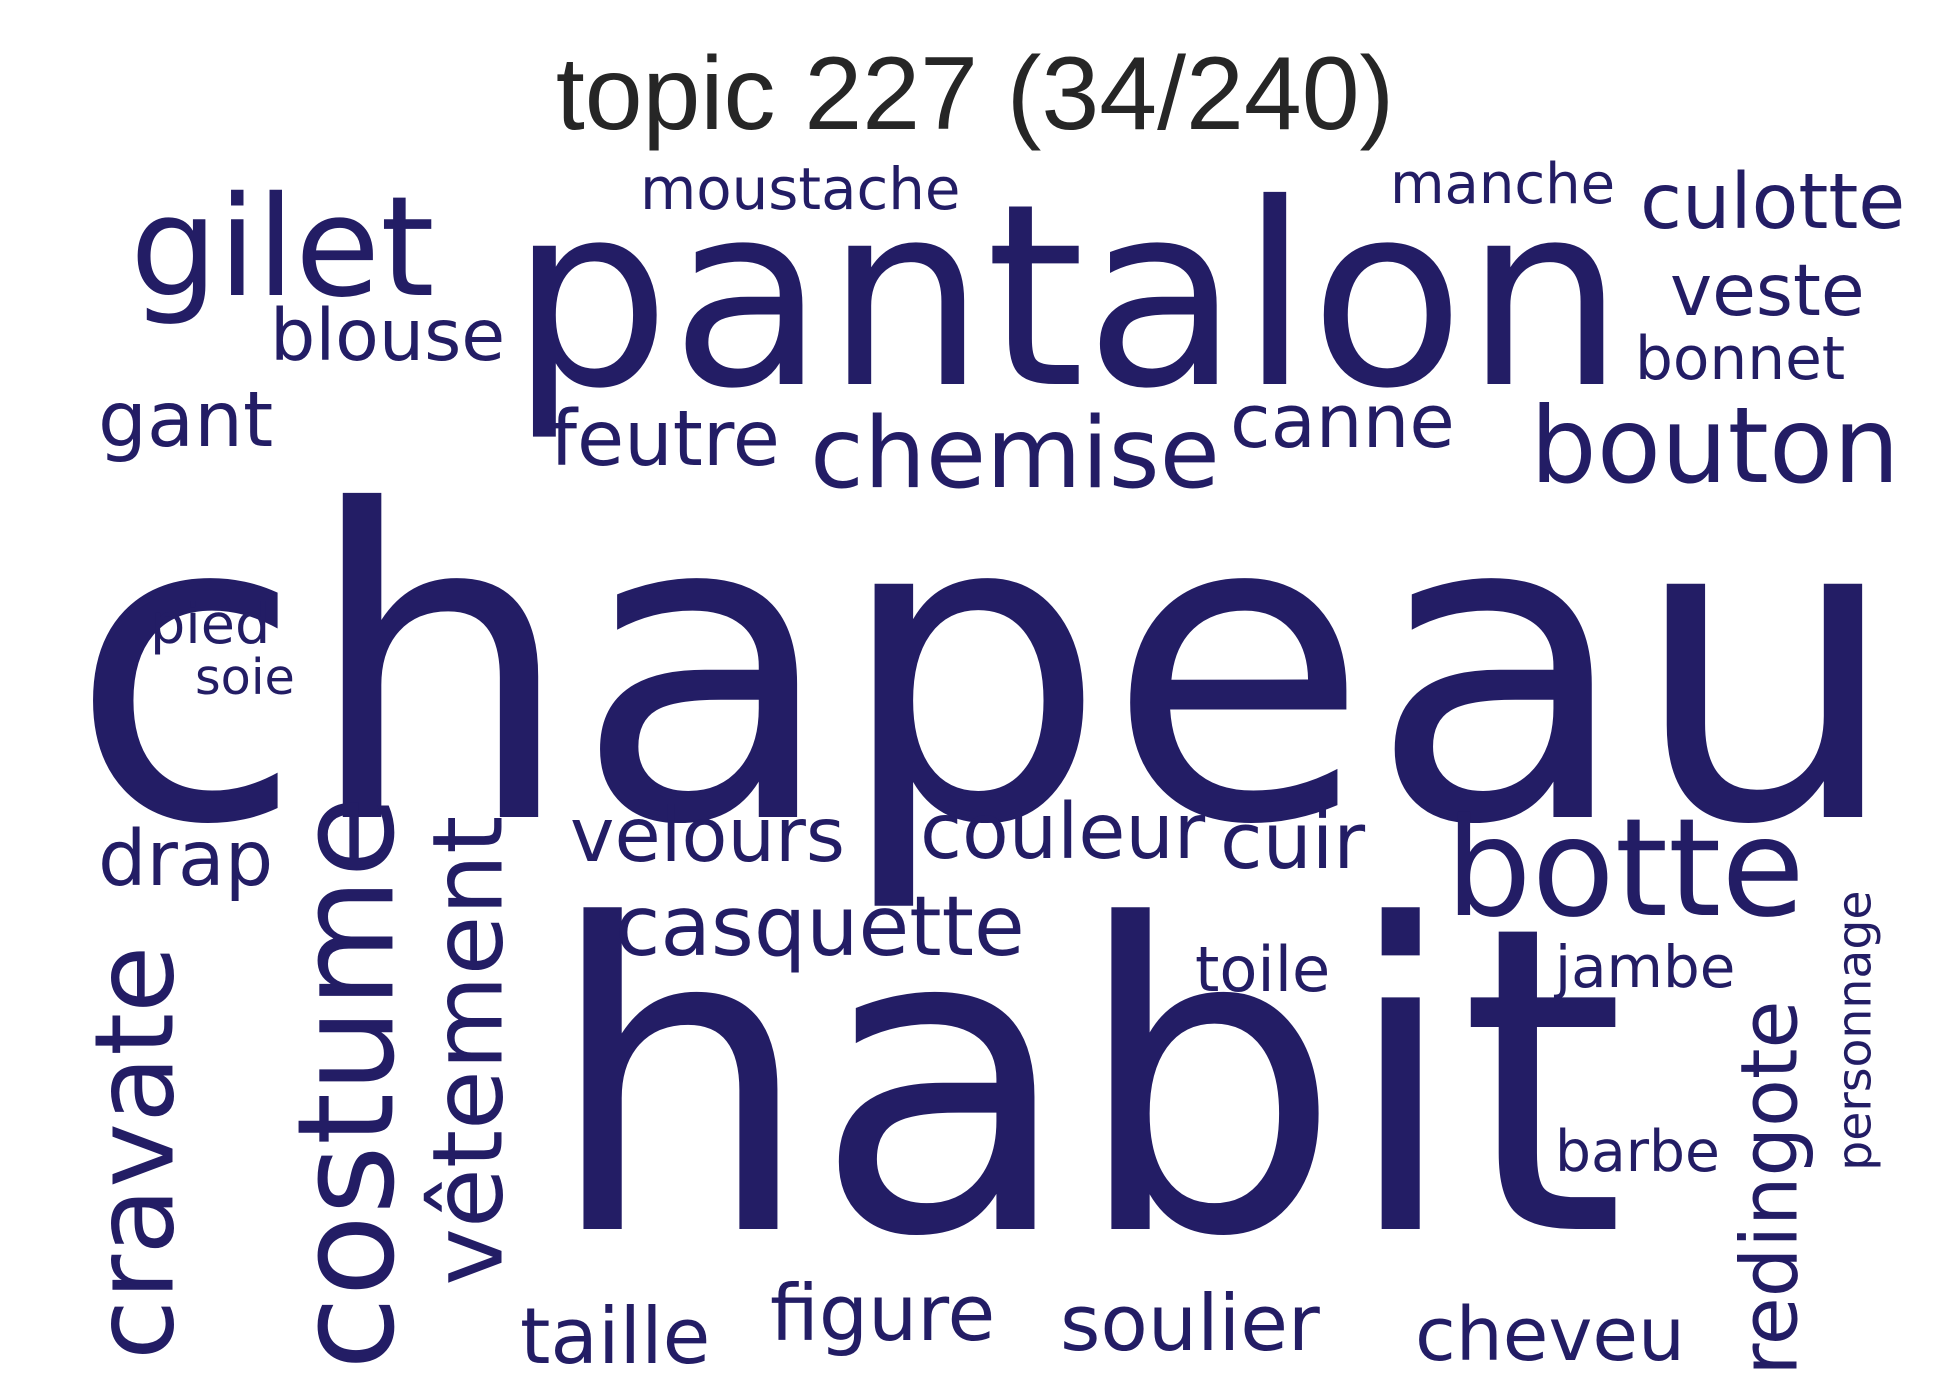 This screenshot has height=1400, width=1950. I want to click on word-7: costume, so click(346, 1082).